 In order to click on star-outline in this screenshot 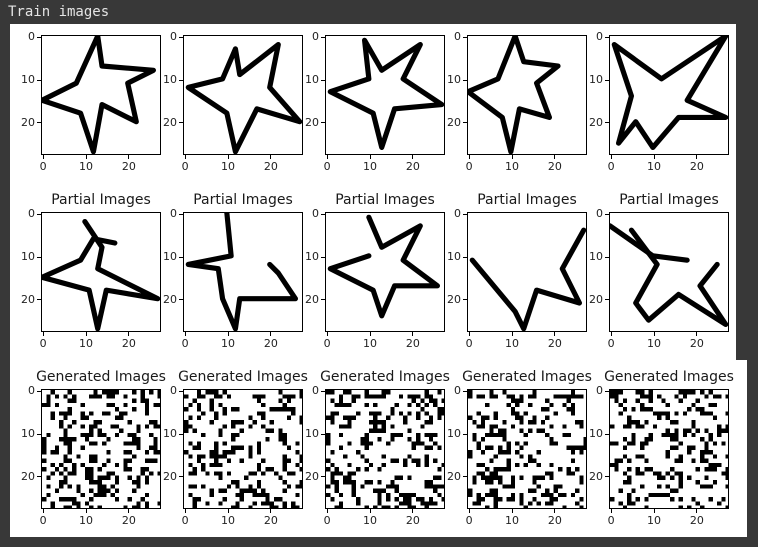, I will do `click(514, 95)`.